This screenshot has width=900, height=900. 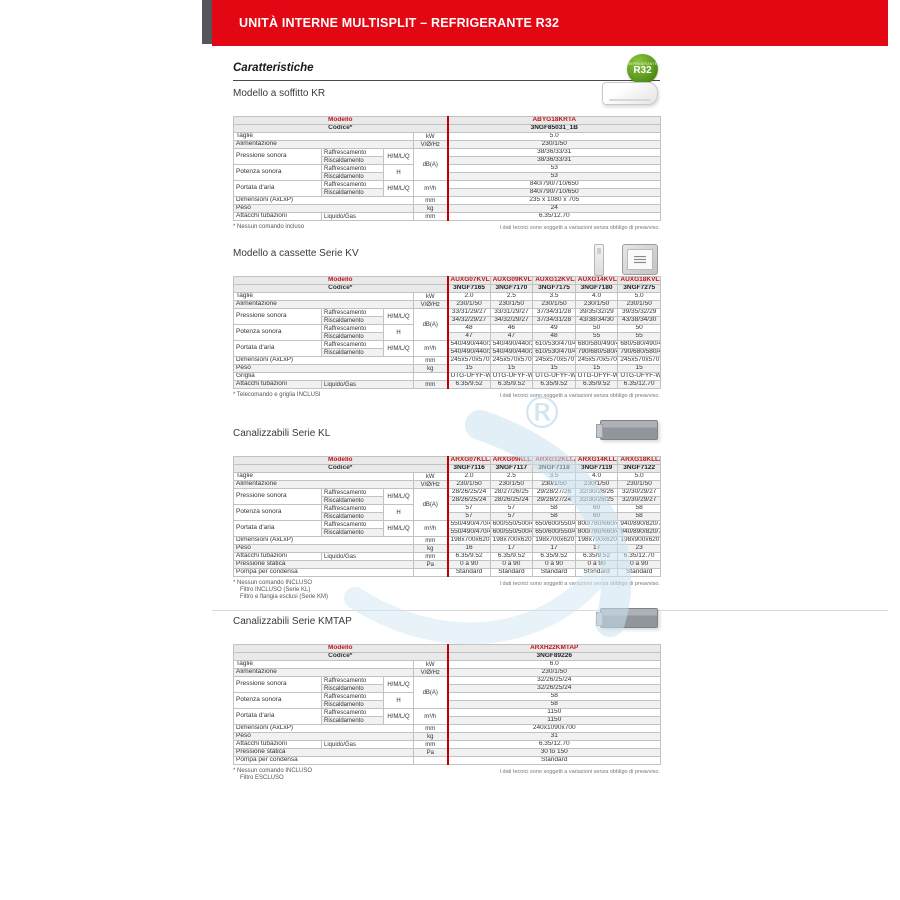 I want to click on row-label-peso: Peso, so click(x=323, y=208).